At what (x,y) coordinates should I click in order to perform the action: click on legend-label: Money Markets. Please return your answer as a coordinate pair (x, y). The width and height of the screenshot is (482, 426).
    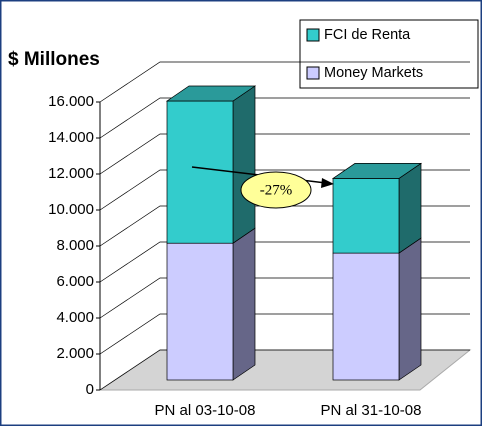
    Looking at the image, I should click on (373, 73).